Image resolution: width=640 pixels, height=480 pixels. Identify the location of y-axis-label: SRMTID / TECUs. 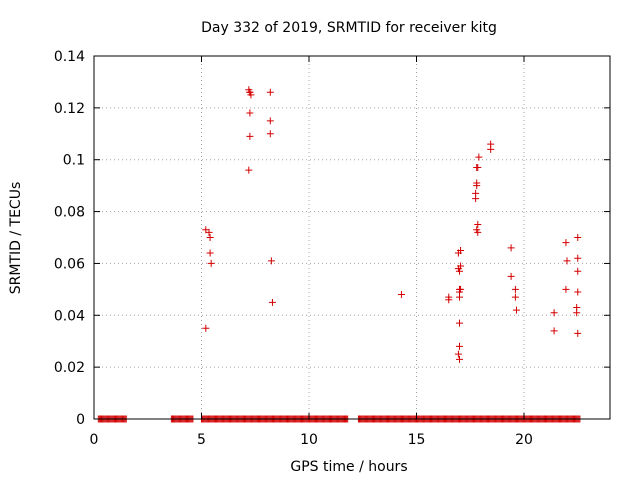
(16, 238).